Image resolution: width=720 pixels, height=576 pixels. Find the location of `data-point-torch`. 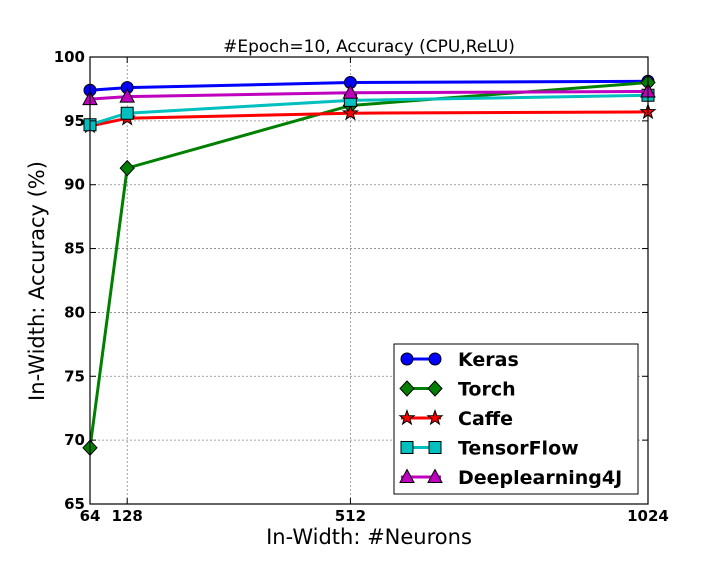

data-point-torch is located at coordinates (127, 168).